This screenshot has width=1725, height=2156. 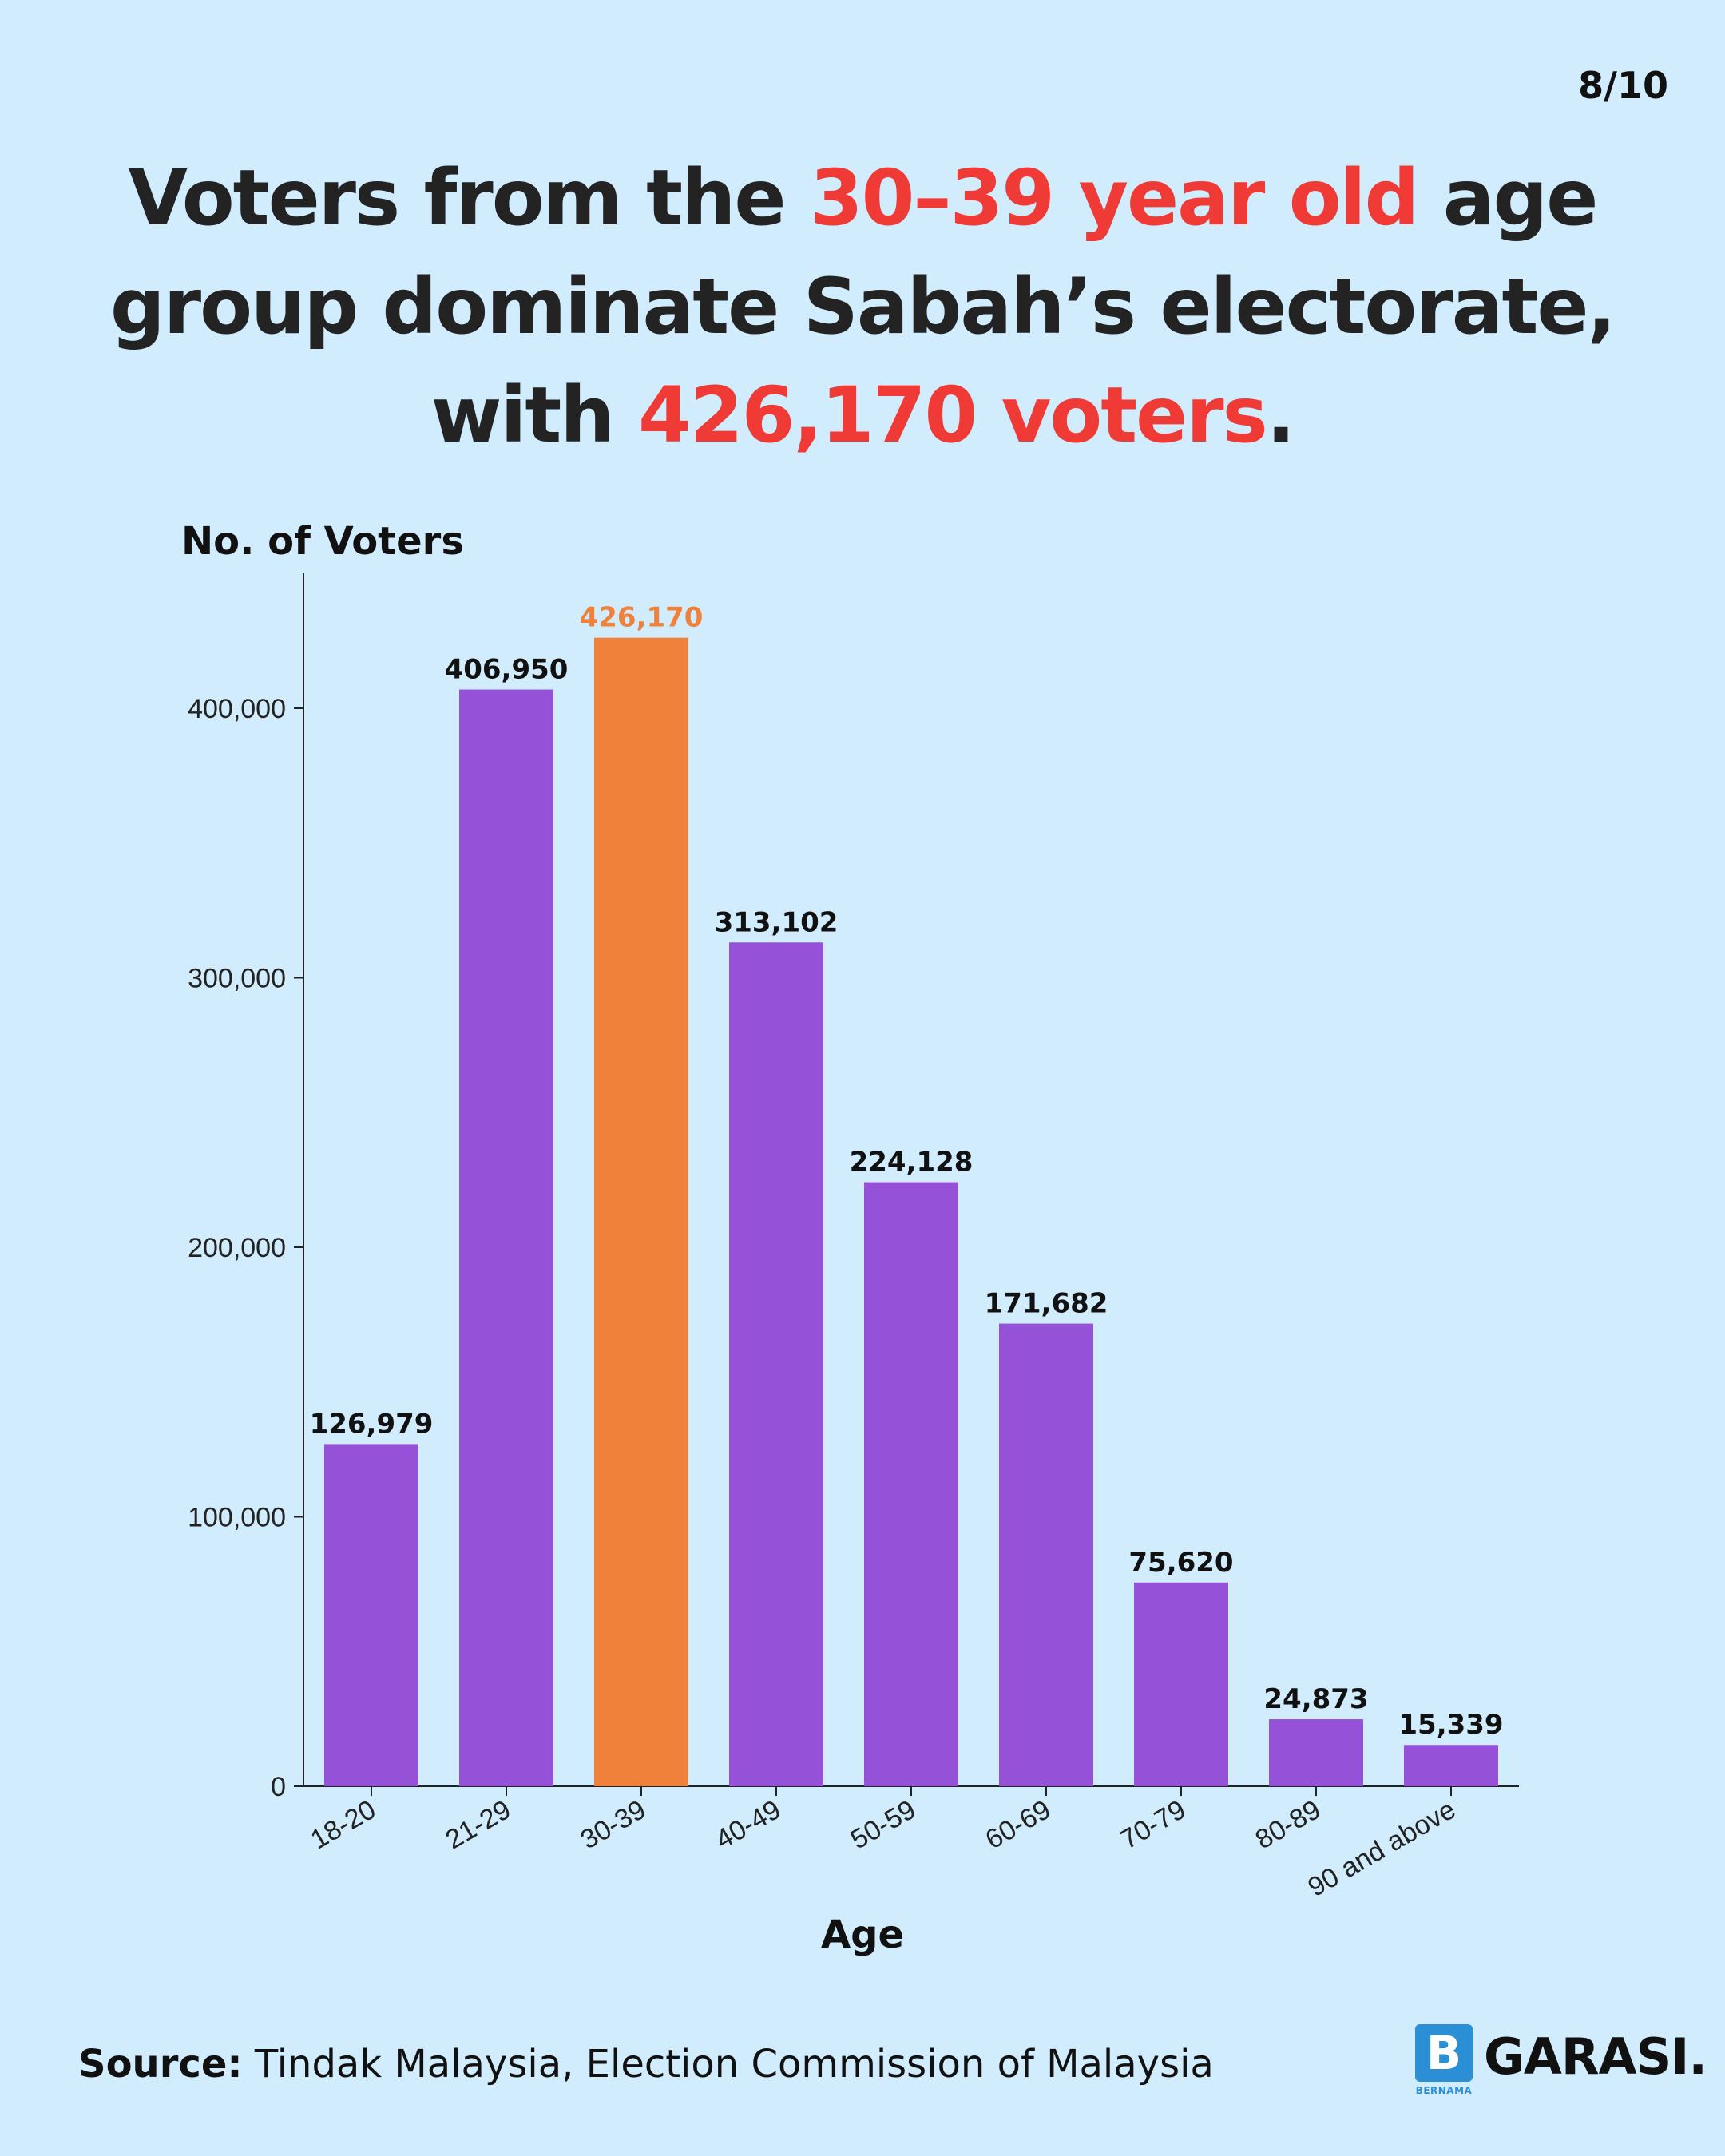 I want to click on x-tick-label: 60-69, so click(x=1019, y=1824).